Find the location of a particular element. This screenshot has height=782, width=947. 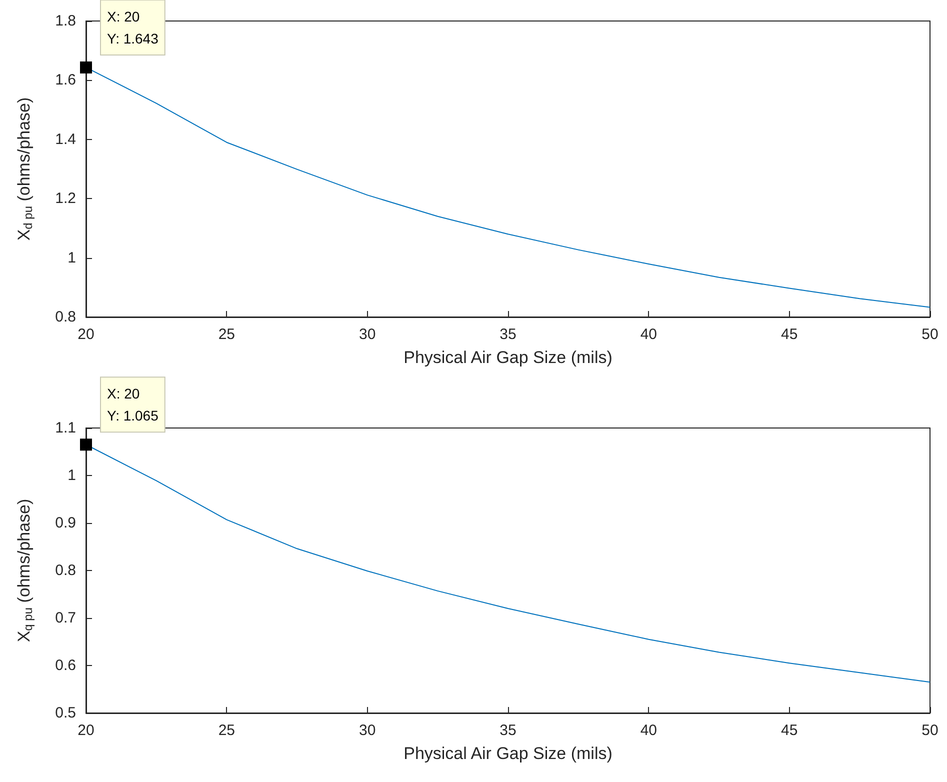

y-axis-title: Xd pu (ohms/phase) is located at coordinates (24, 169).